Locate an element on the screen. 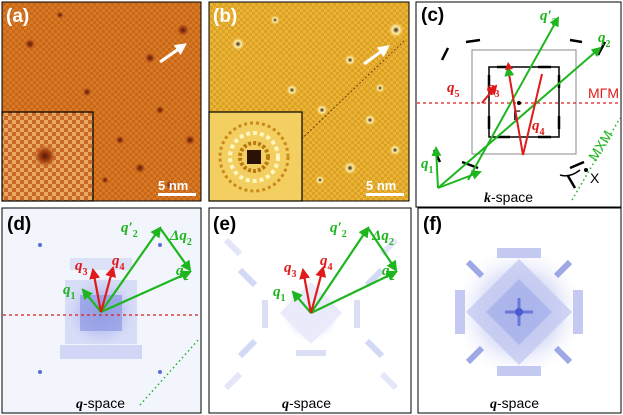  label-x: X is located at coordinates (595, 178).